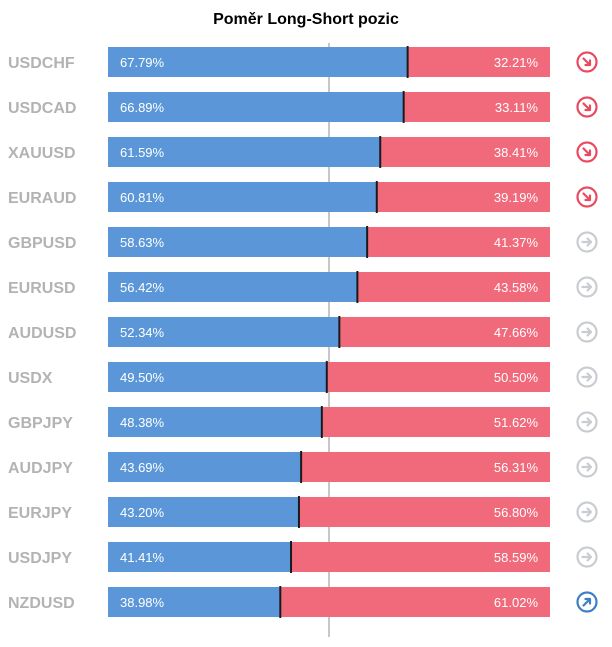  I want to click on short-percent-label: 51.62%, so click(516, 422).